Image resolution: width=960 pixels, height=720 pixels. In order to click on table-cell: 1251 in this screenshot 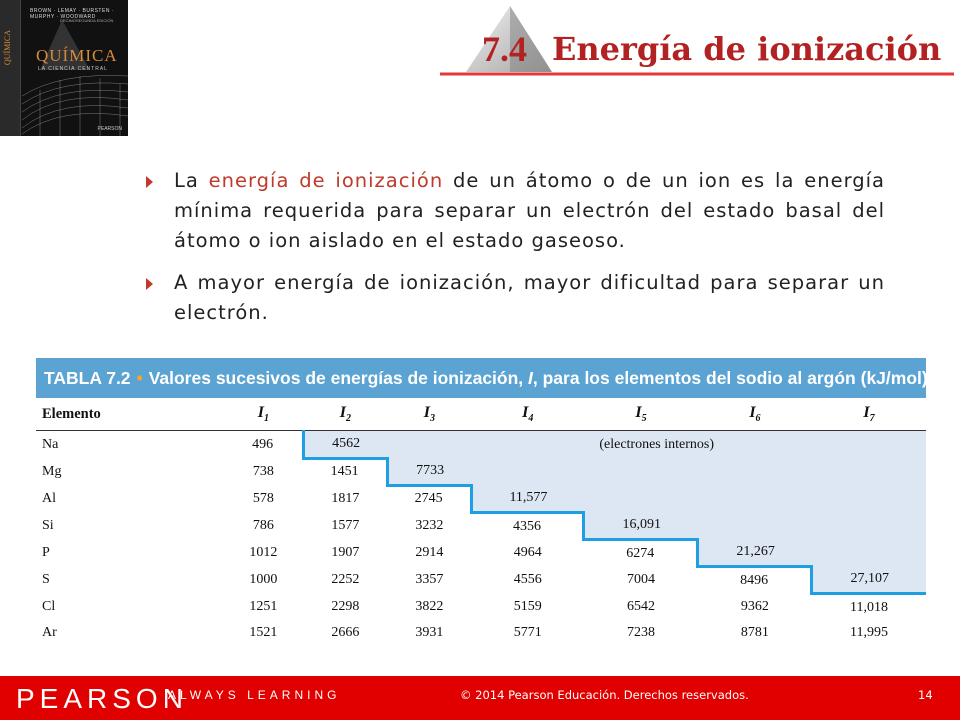, I will do `click(263, 607)`.